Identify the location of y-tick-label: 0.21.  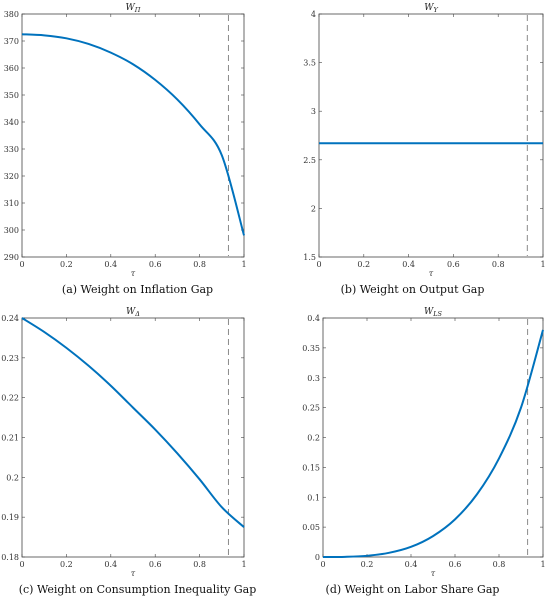
(10, 438).